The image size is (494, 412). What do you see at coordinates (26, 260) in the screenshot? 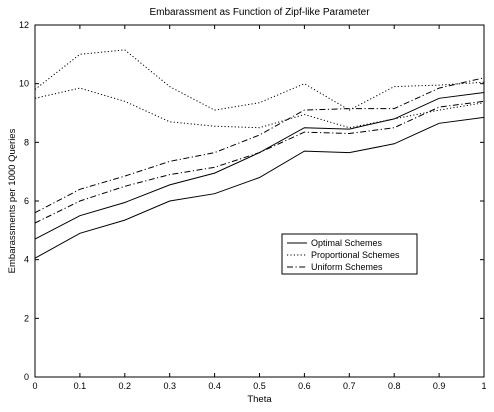
I see `y-tick-label: 4` at bounding box center [26, 260].